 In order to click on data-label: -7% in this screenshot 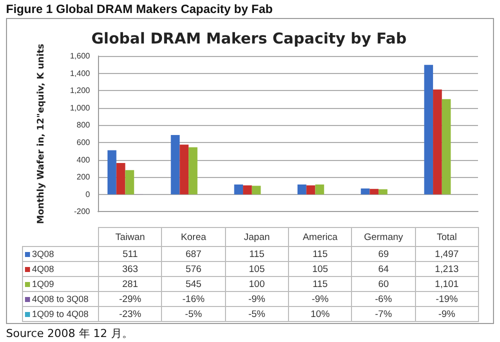, I will do `click(384, 314)`.